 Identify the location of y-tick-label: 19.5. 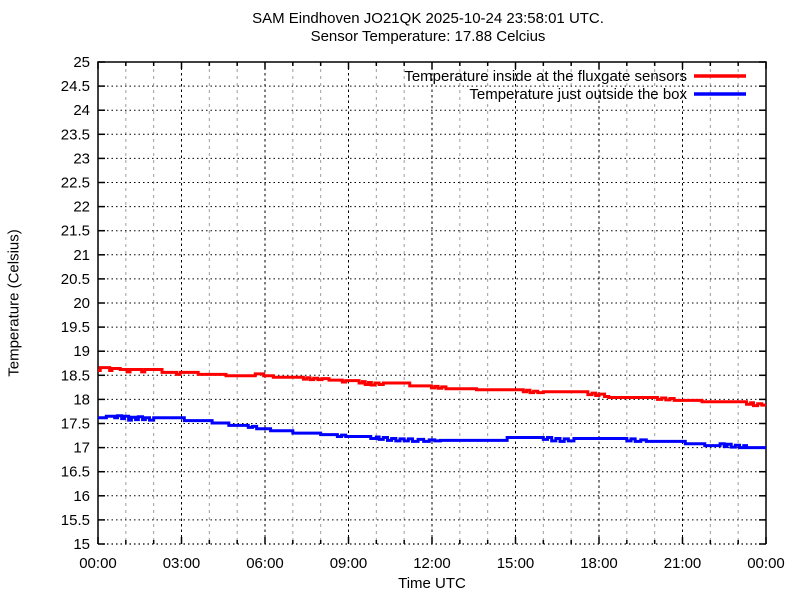
(75, 327).